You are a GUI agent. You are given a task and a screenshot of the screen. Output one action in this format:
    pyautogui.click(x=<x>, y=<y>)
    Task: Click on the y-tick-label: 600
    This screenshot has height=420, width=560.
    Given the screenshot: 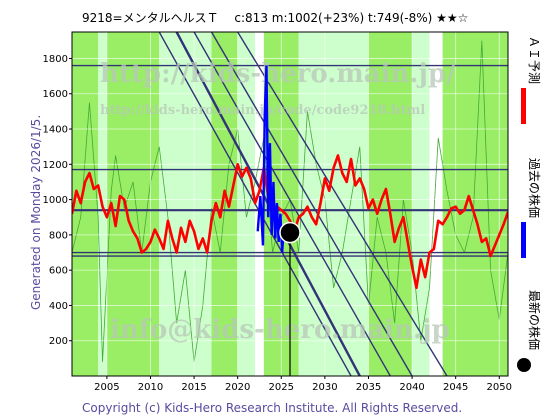 What is the action you would take?
    pyautogui.click(x=58, y=271)
    